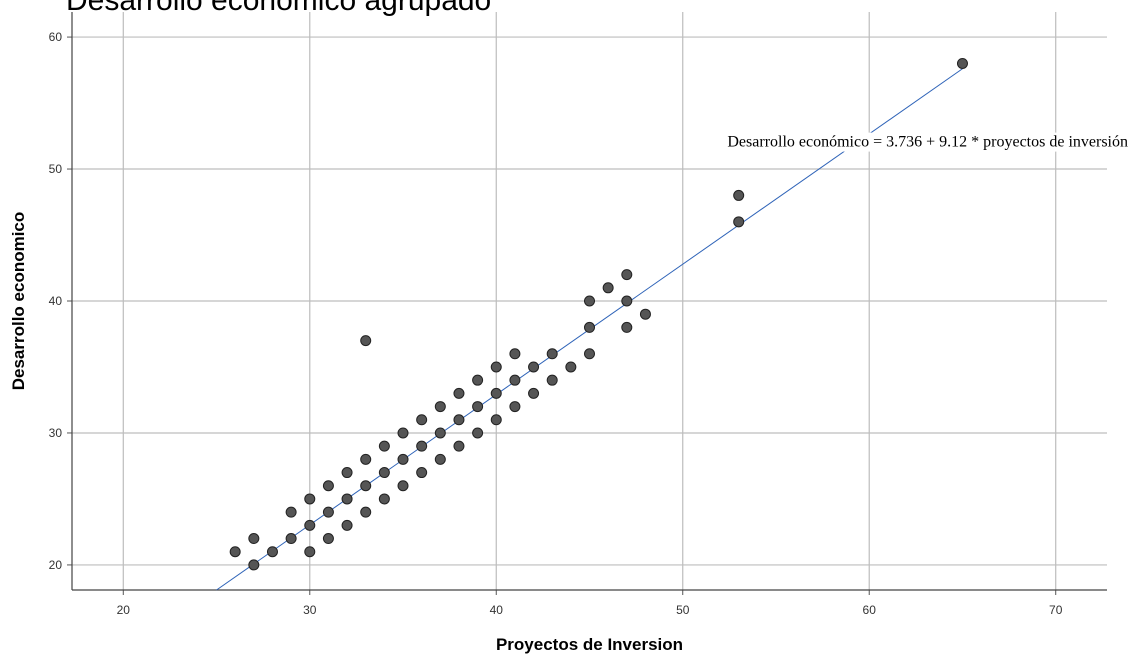 The width and height of the screenshot is (1135, 655). I want to click on y-tick-label: 40, so click(56, 301).